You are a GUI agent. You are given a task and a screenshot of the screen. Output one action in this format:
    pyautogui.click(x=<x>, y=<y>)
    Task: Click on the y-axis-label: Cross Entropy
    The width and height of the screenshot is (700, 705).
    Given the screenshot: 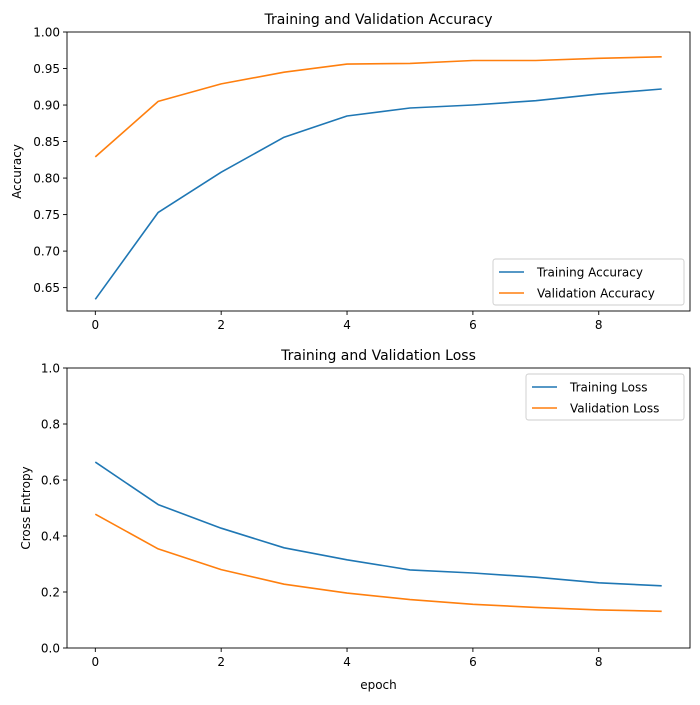 What is the action you would take?
    pyautogui.click(x=26, y=507)
    